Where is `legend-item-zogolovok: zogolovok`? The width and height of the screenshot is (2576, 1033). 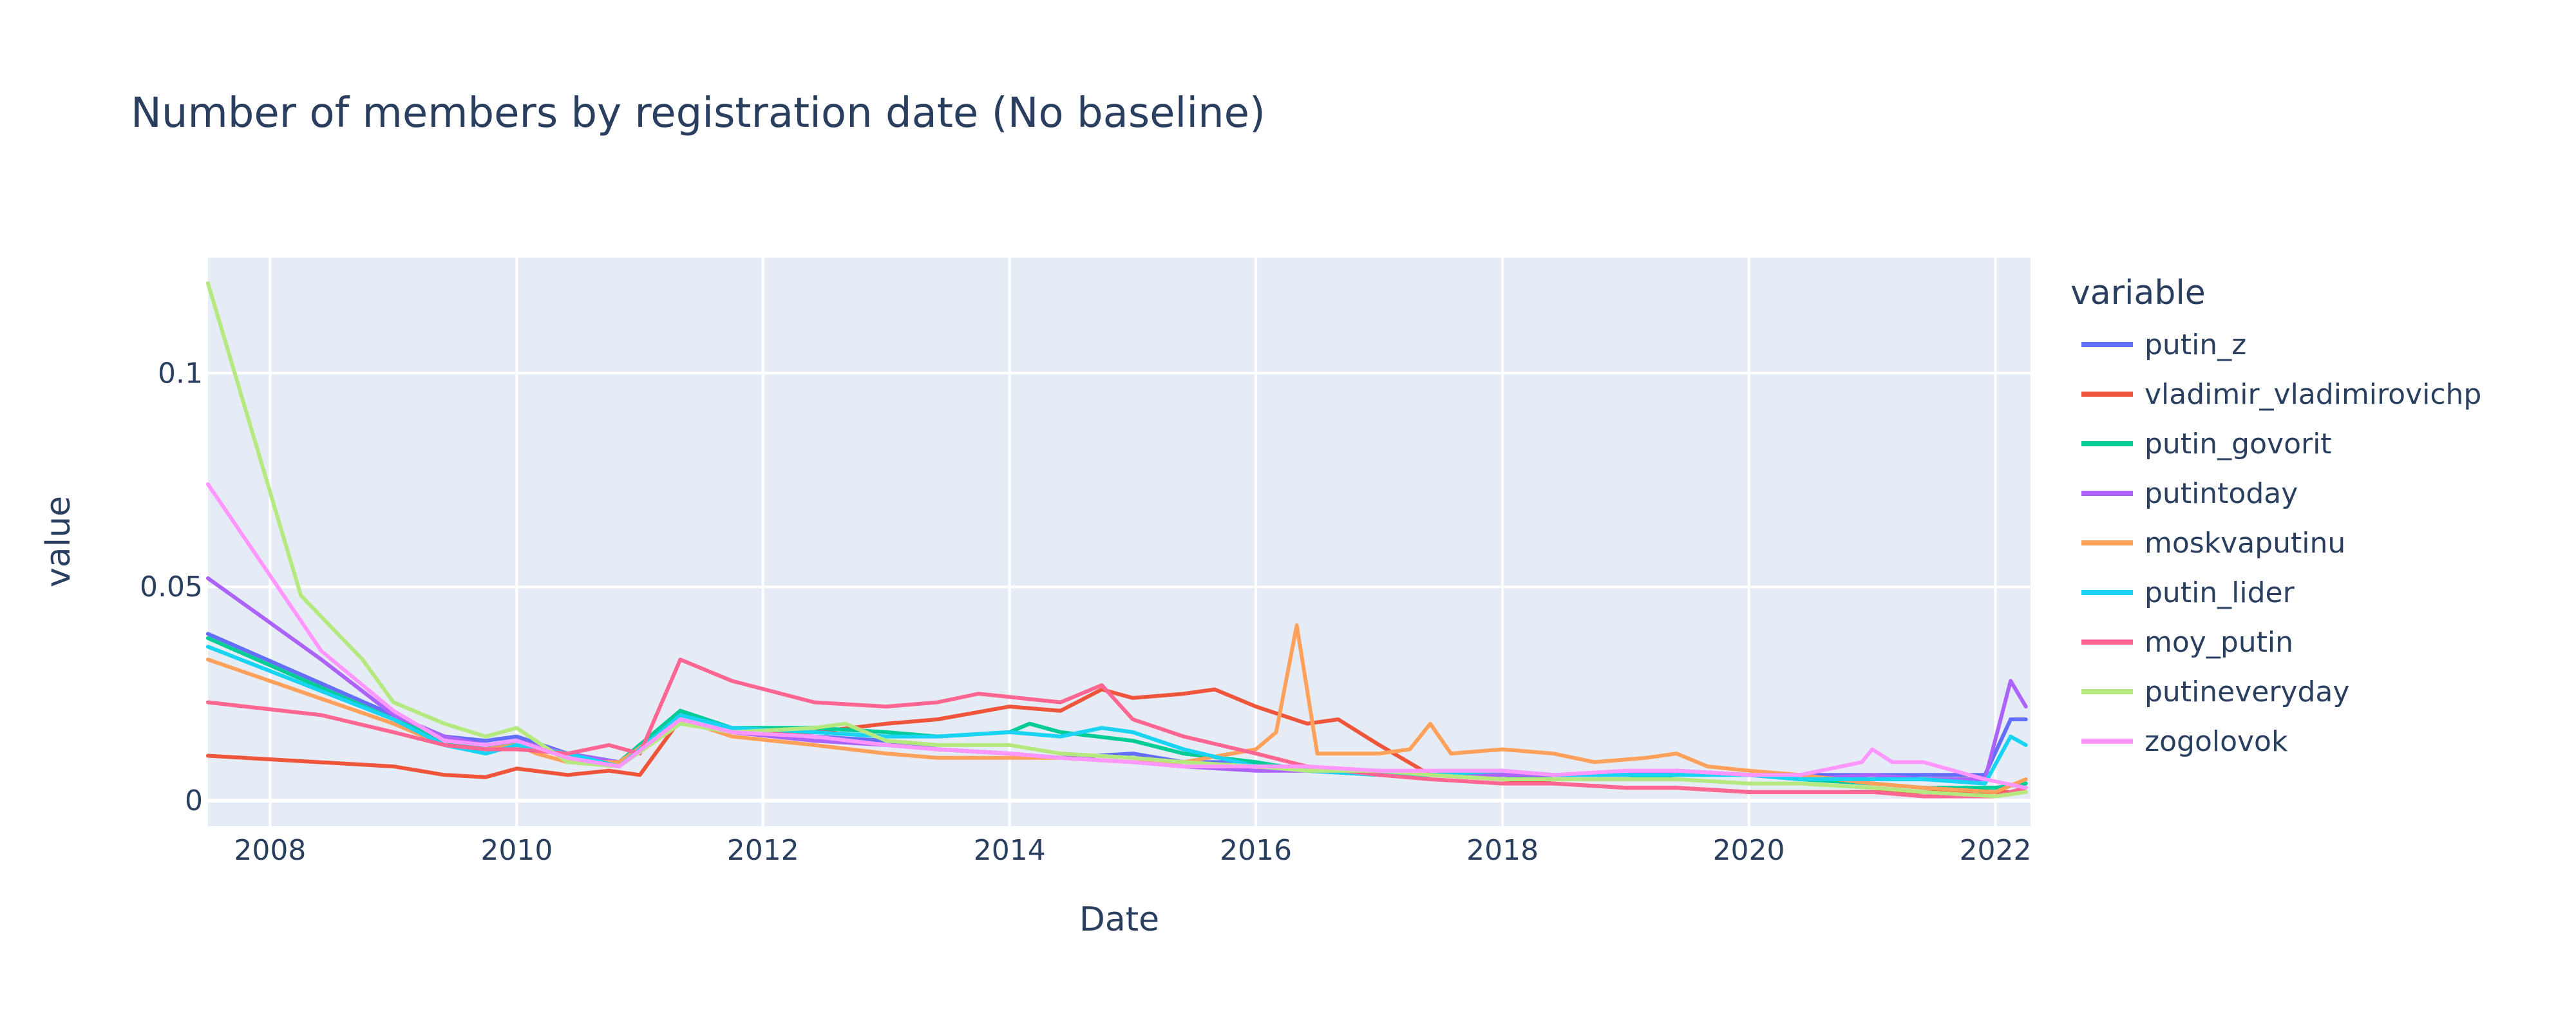 legend-item-zogolovok: zogolovok is located at coordinates (2184, 742).